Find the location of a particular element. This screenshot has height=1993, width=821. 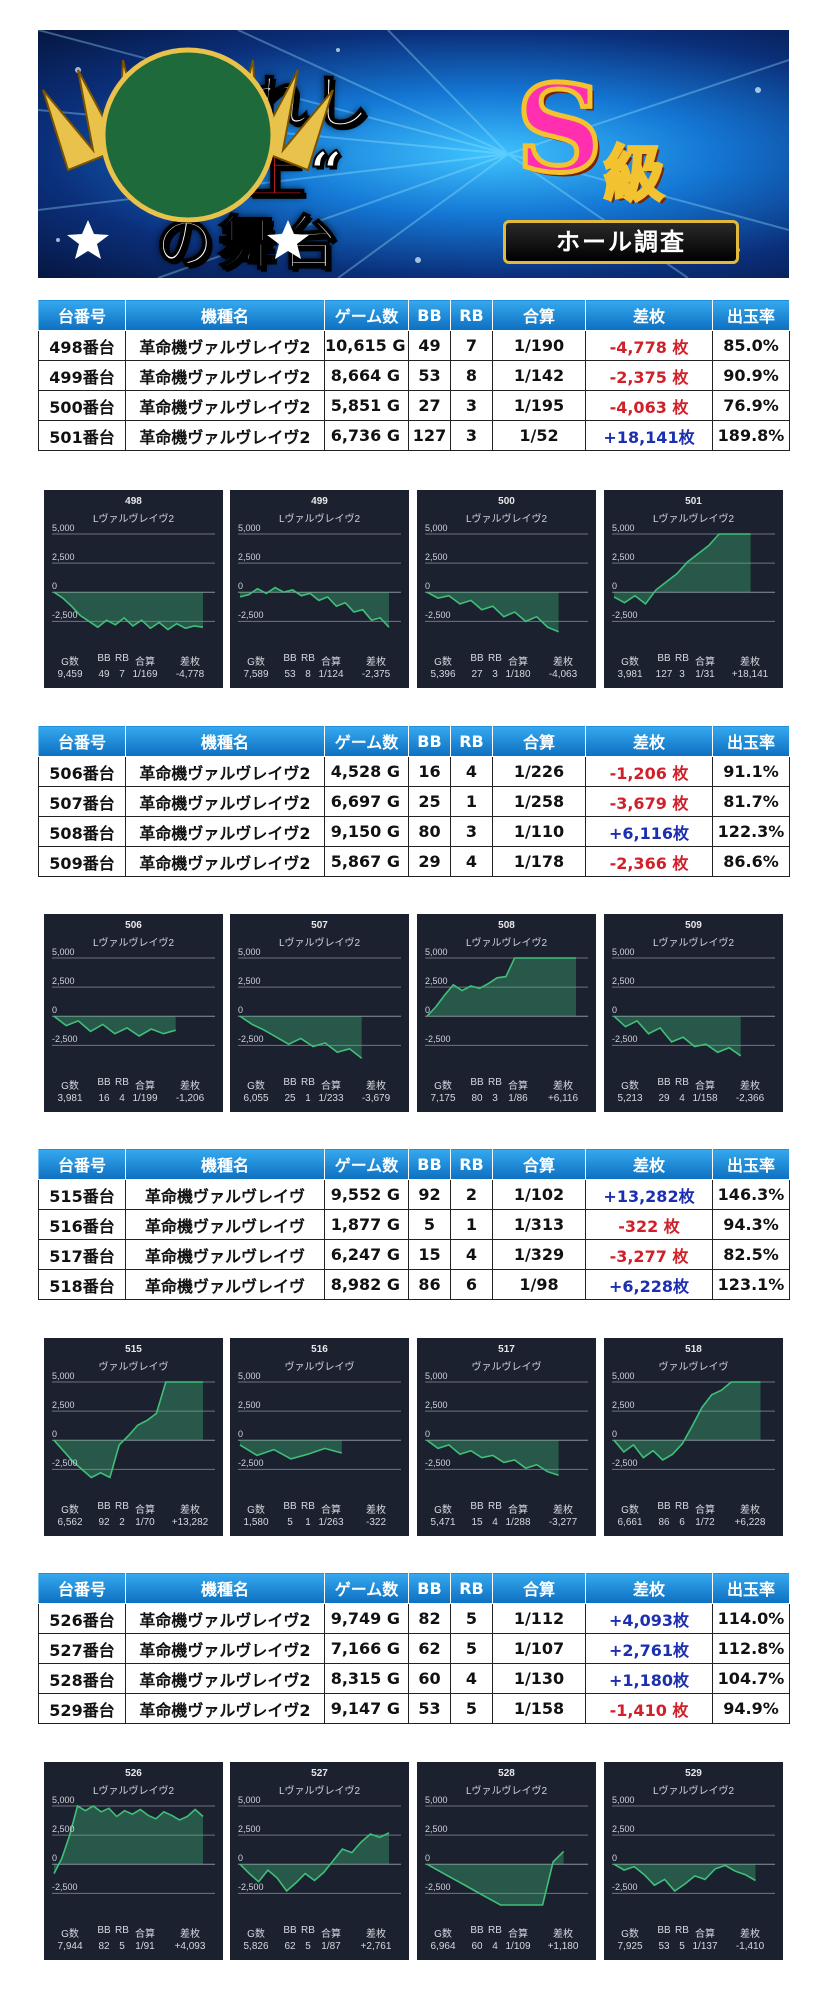

rb-count: 1 is located at coordinates (471, 1224).